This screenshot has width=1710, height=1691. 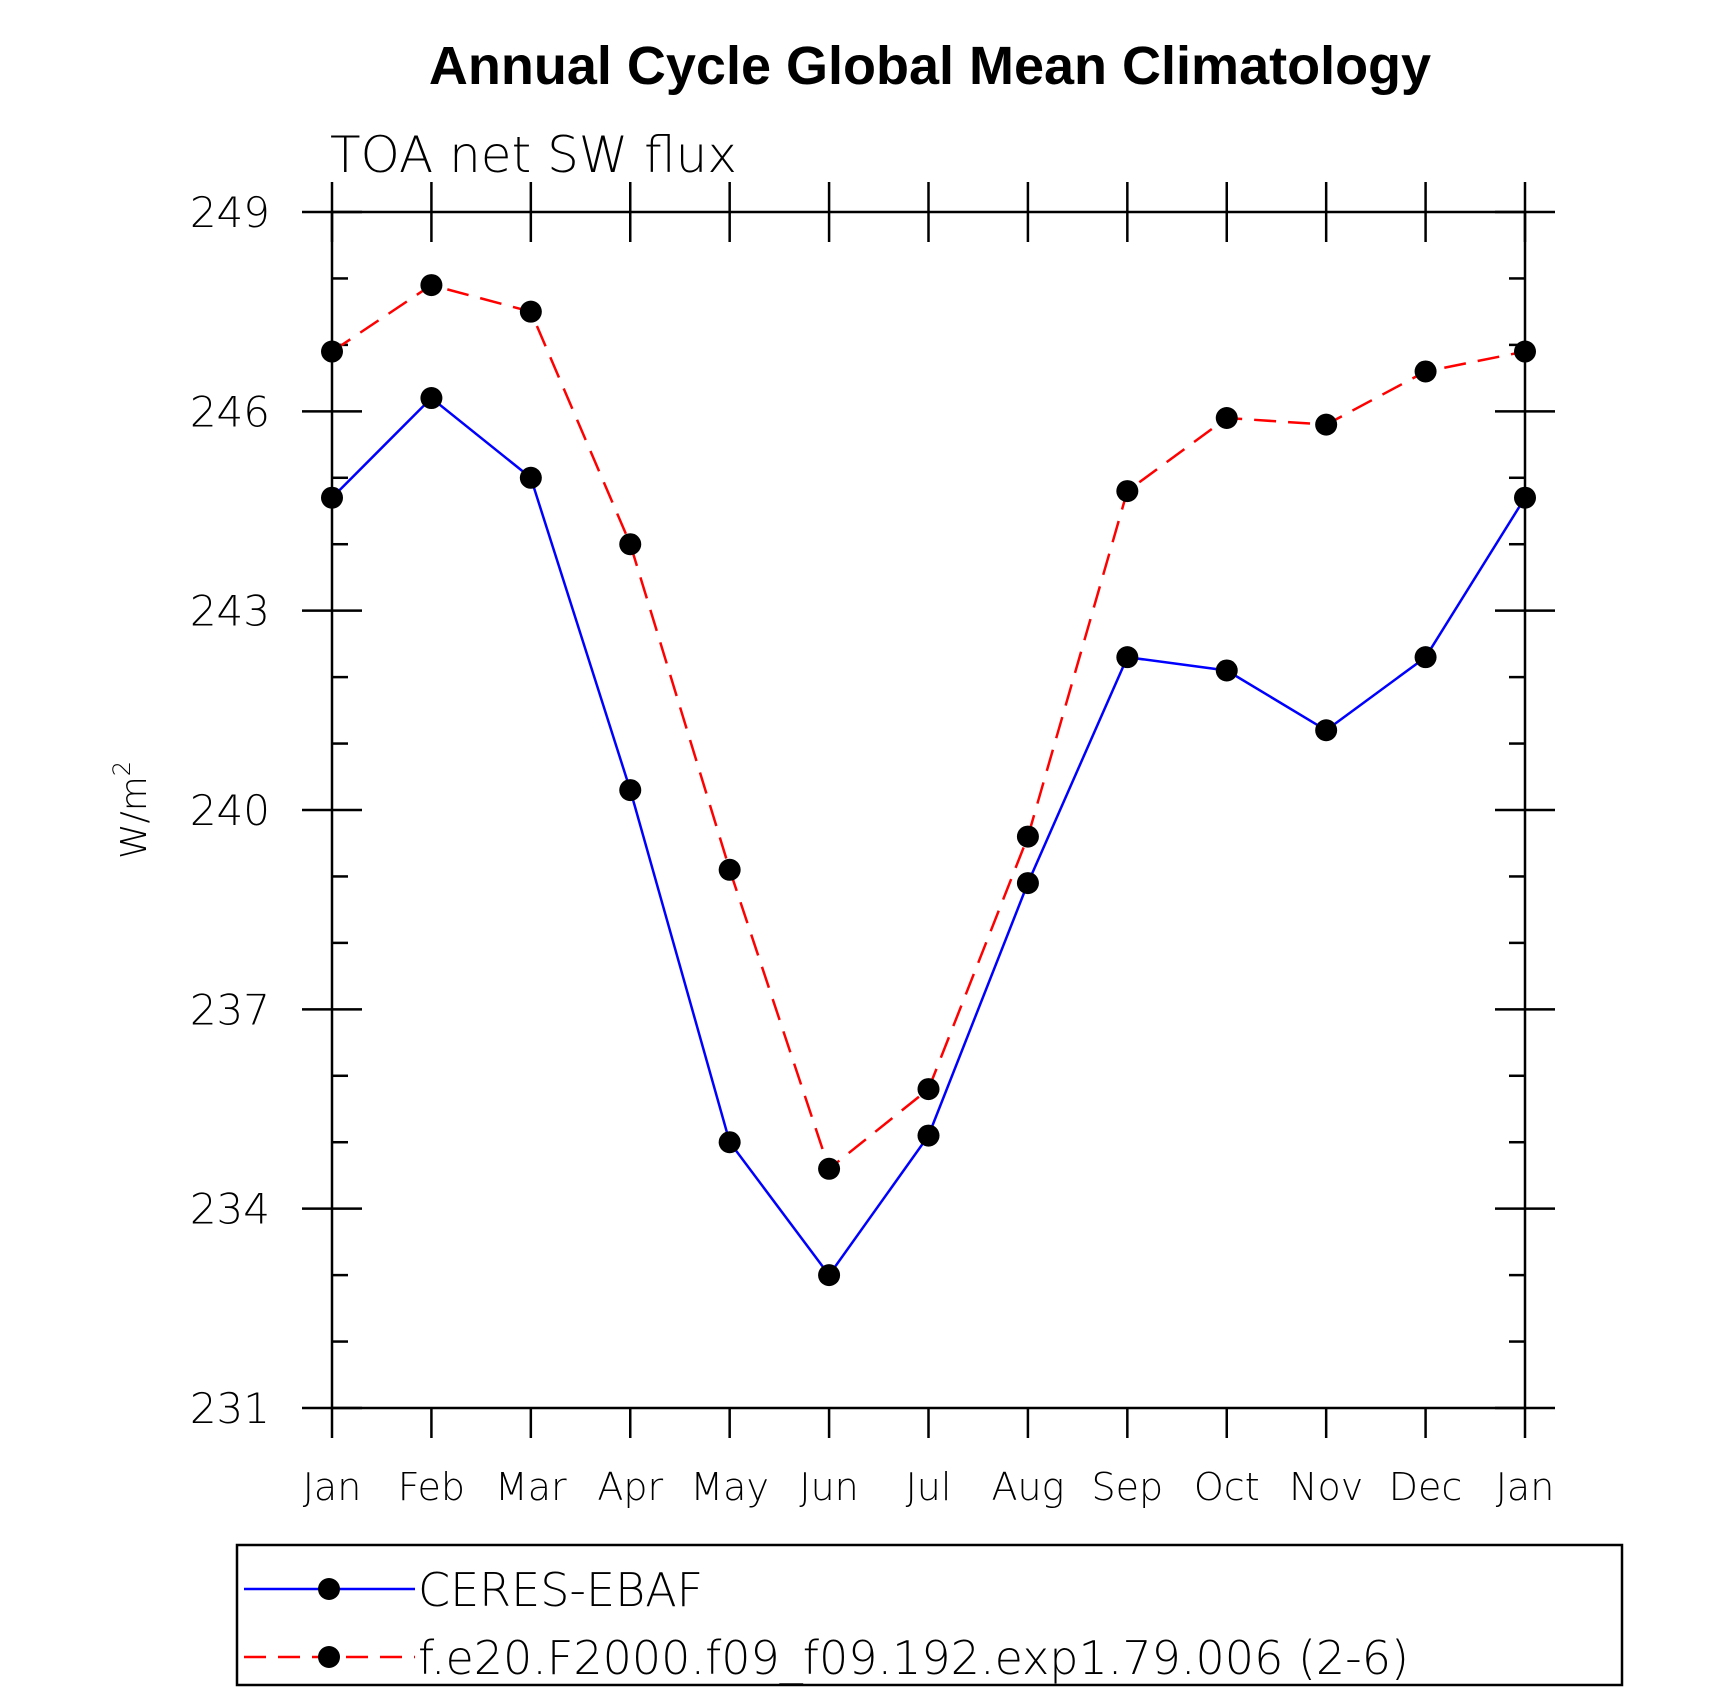 I want to click on x-tick-label: Dec, so click(x=1426, y=1487).